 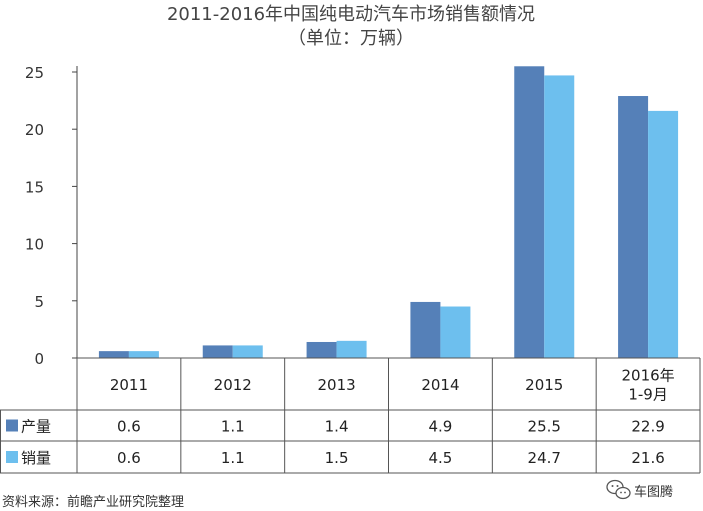 I want to click on data-label: 22.9, so click(x=647, y=427).